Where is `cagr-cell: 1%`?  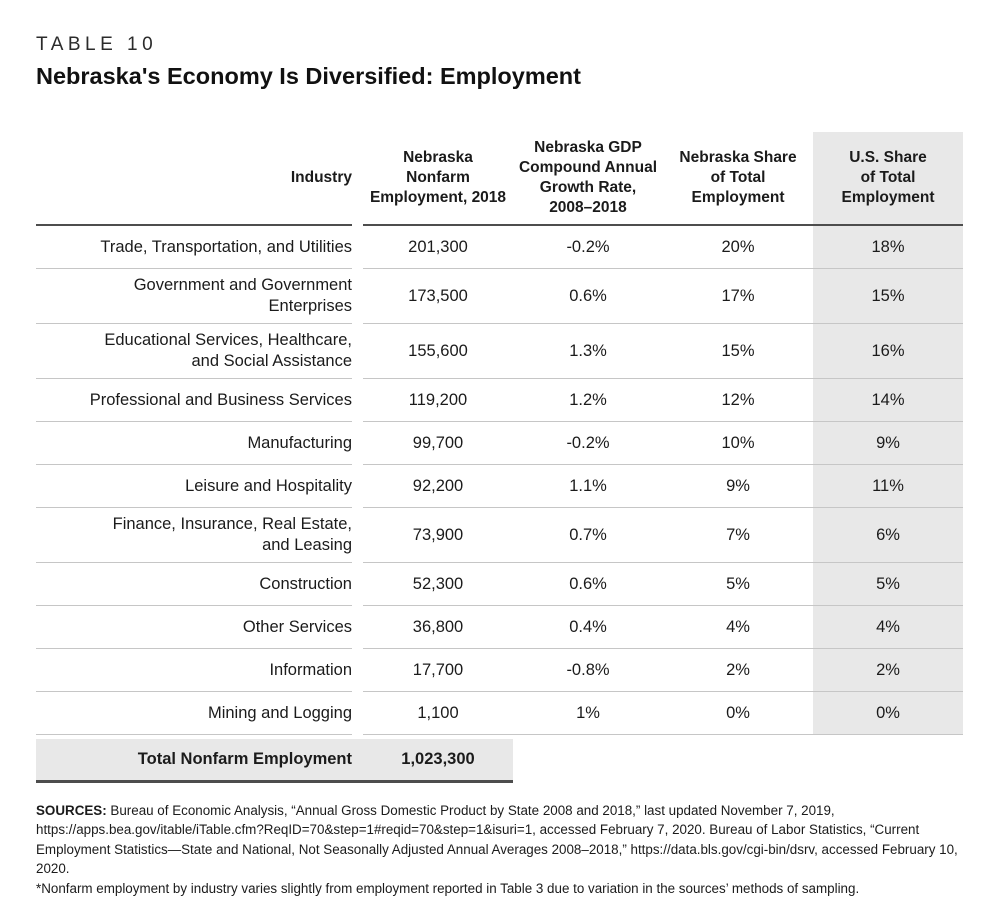 cagr-cell: 1% is located at coordinates (588, 712).